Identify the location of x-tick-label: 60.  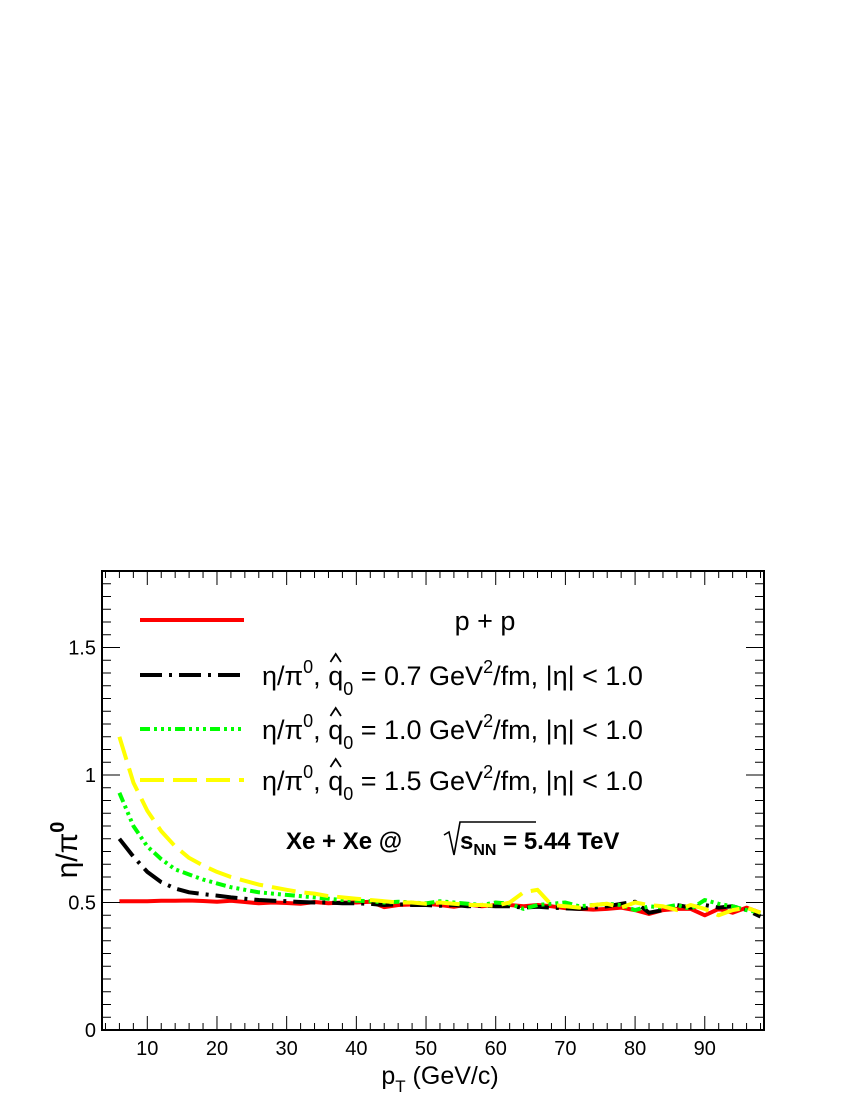
(496, 1049).